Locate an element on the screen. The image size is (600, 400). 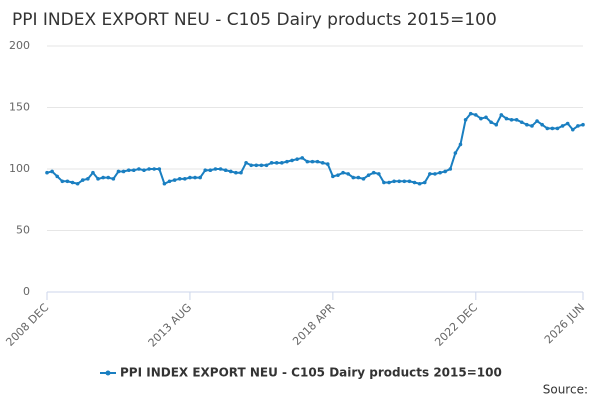
y-tick-label: 0 is located at coordinates (26, 291).